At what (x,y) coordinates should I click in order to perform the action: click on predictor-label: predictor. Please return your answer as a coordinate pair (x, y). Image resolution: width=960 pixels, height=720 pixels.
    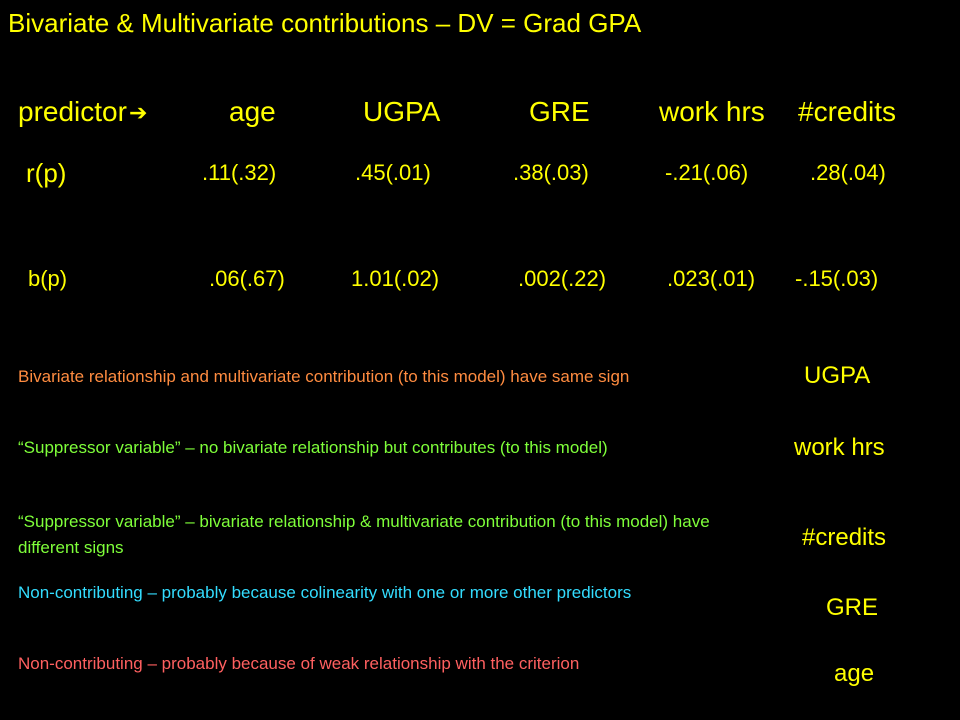
    Looking at the image, I should click on (72, 111).